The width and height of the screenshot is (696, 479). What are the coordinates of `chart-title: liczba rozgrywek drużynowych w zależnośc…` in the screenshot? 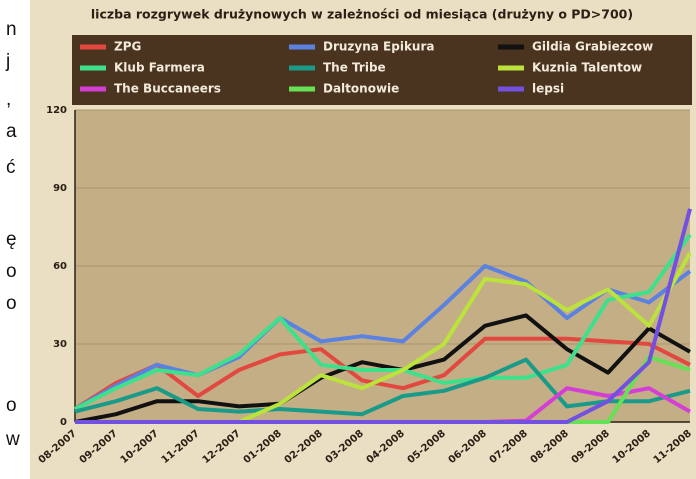 It's located at (362, 14).